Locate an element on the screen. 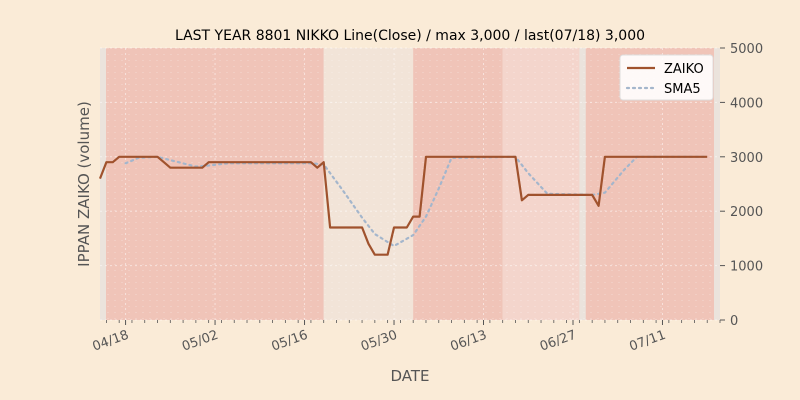 The width and height of the screenshot is (800, 400). x-tick-label: 07/11 is located at coordinates (648, 341).